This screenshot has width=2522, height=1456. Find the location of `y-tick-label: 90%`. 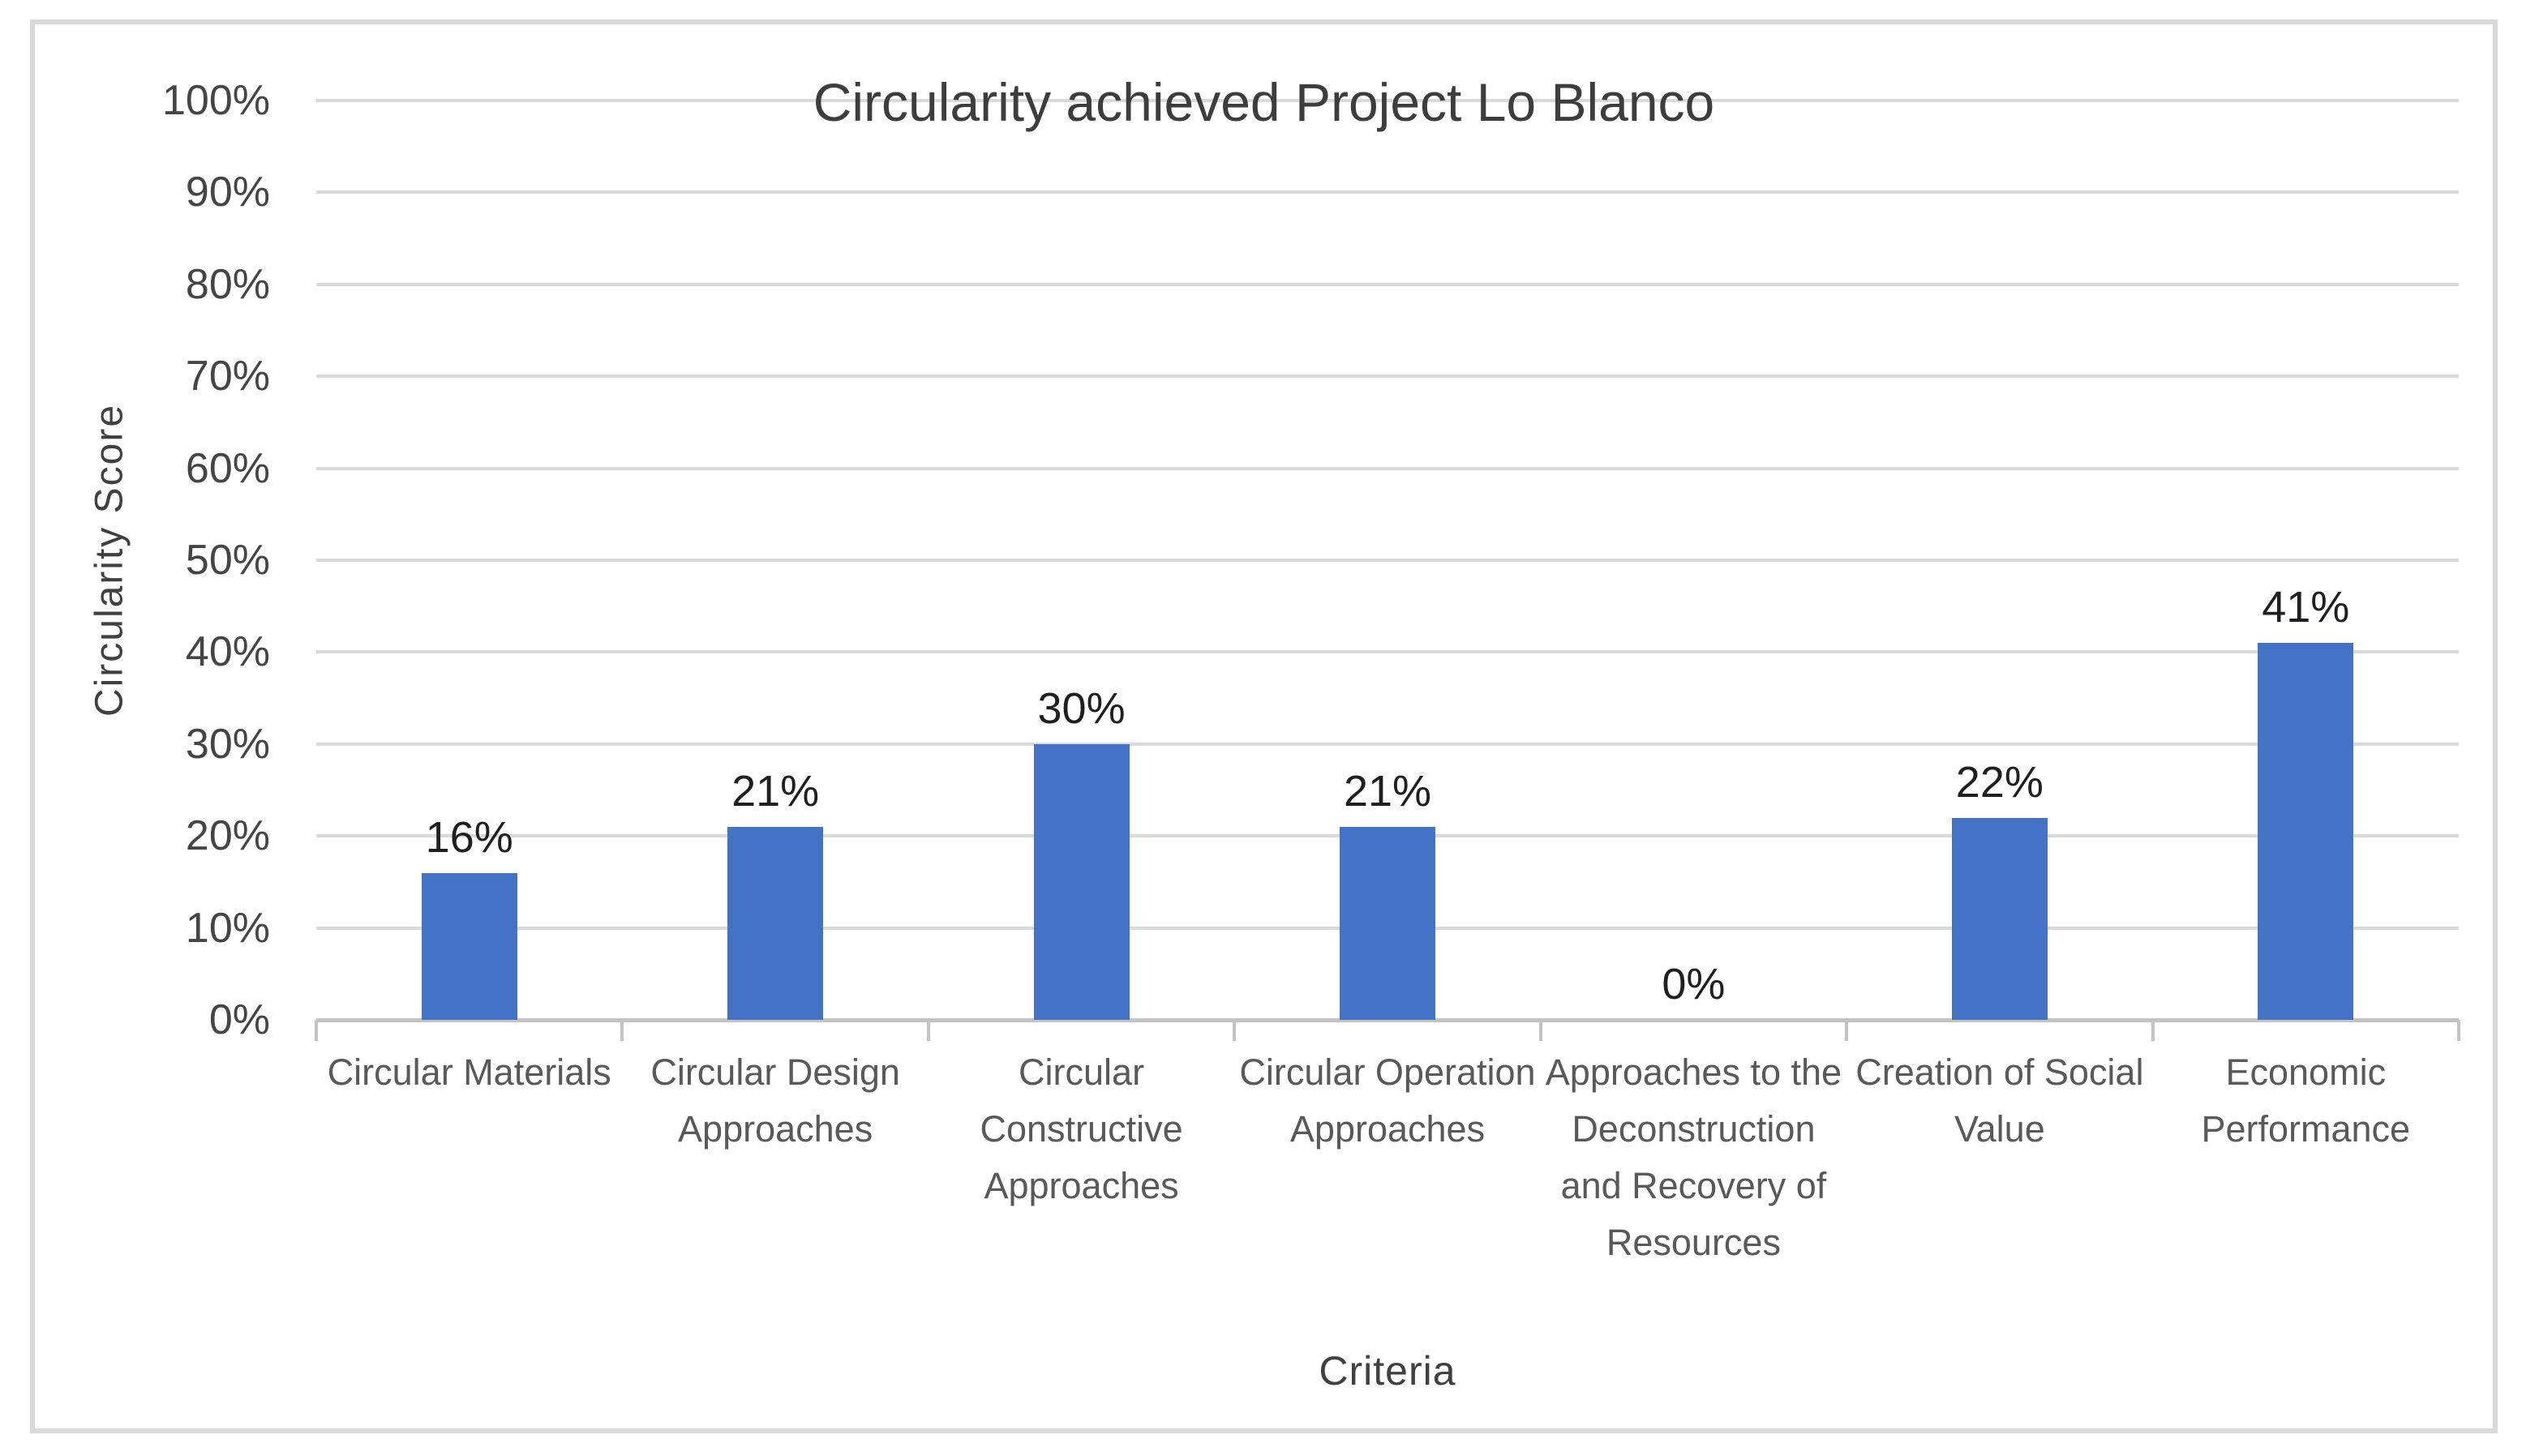

y-tick-label: 90% is located at coordinates (227, 193).